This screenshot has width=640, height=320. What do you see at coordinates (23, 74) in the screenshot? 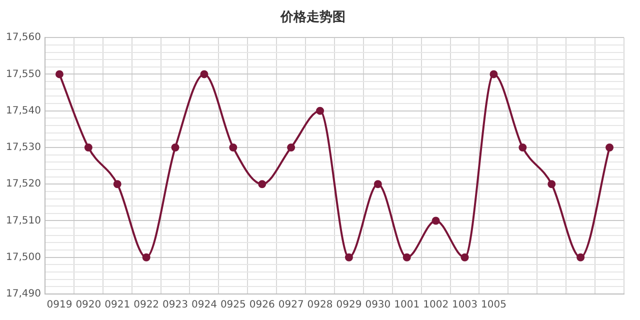
I see `y-tick-label: 17,550` at bounding box center [23, 74].